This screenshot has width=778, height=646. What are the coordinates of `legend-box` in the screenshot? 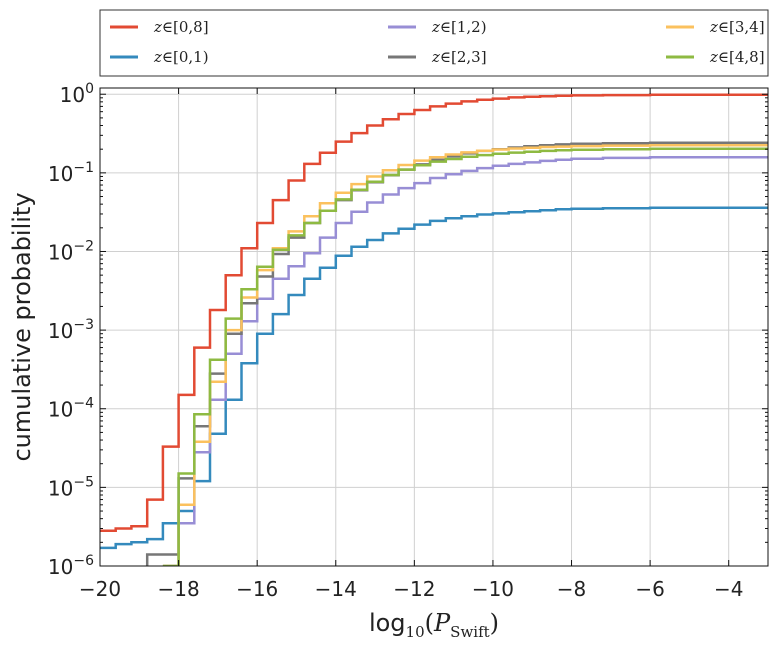 It's located at (434, 43).